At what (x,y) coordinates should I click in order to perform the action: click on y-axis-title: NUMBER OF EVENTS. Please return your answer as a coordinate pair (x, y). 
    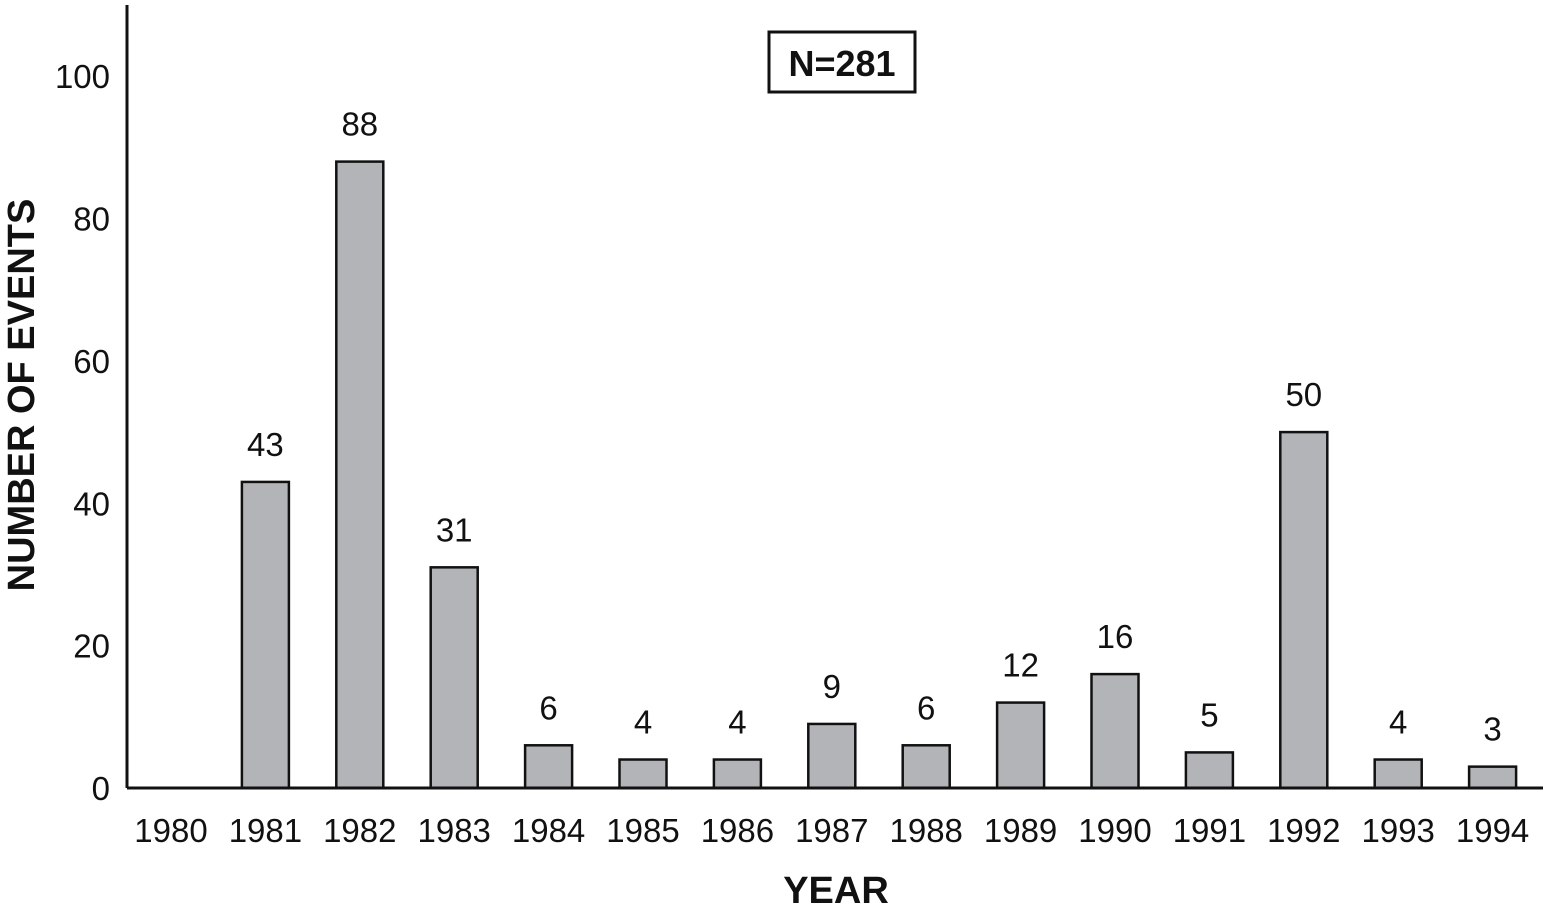
    Looking at the image, I should click on (22, 395).